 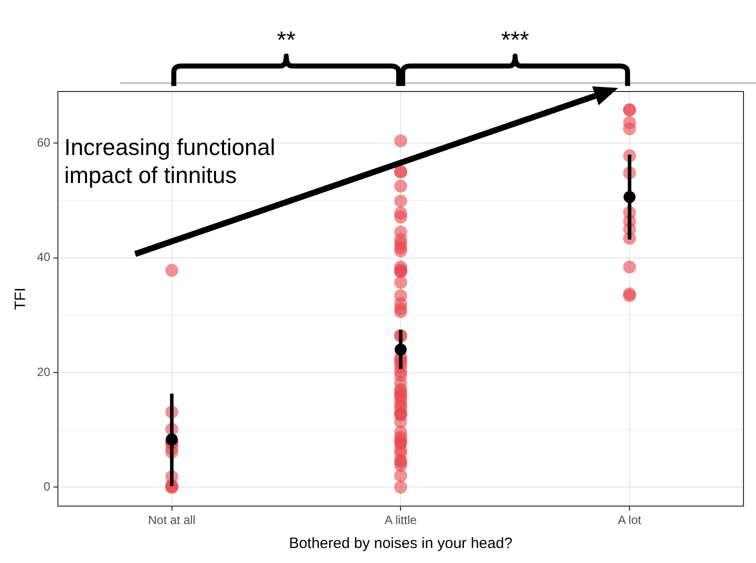 I want to click on x-tick-label: Not at all, so click(x=172, y=520).